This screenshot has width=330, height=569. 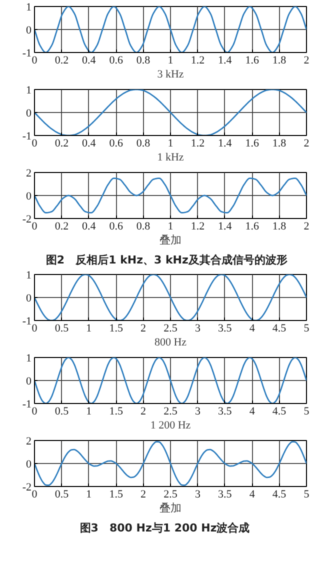 I want to click on x-axis-title: 1 200 Hz, so click(x=170, y=426).